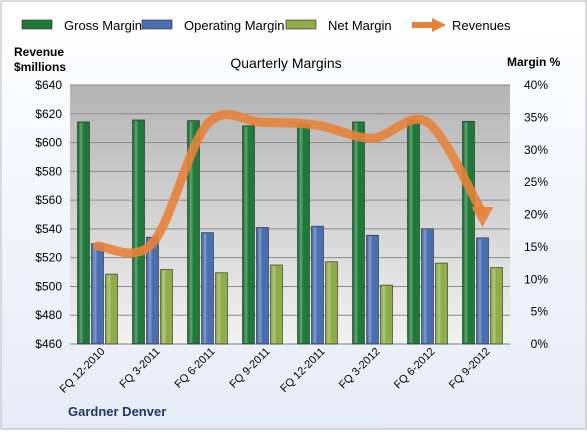 The image size is (587, 435). Describe the element at coordinates (40, 67) in the screenshot. I see `left-axis-title-line2: $millions` at that location.